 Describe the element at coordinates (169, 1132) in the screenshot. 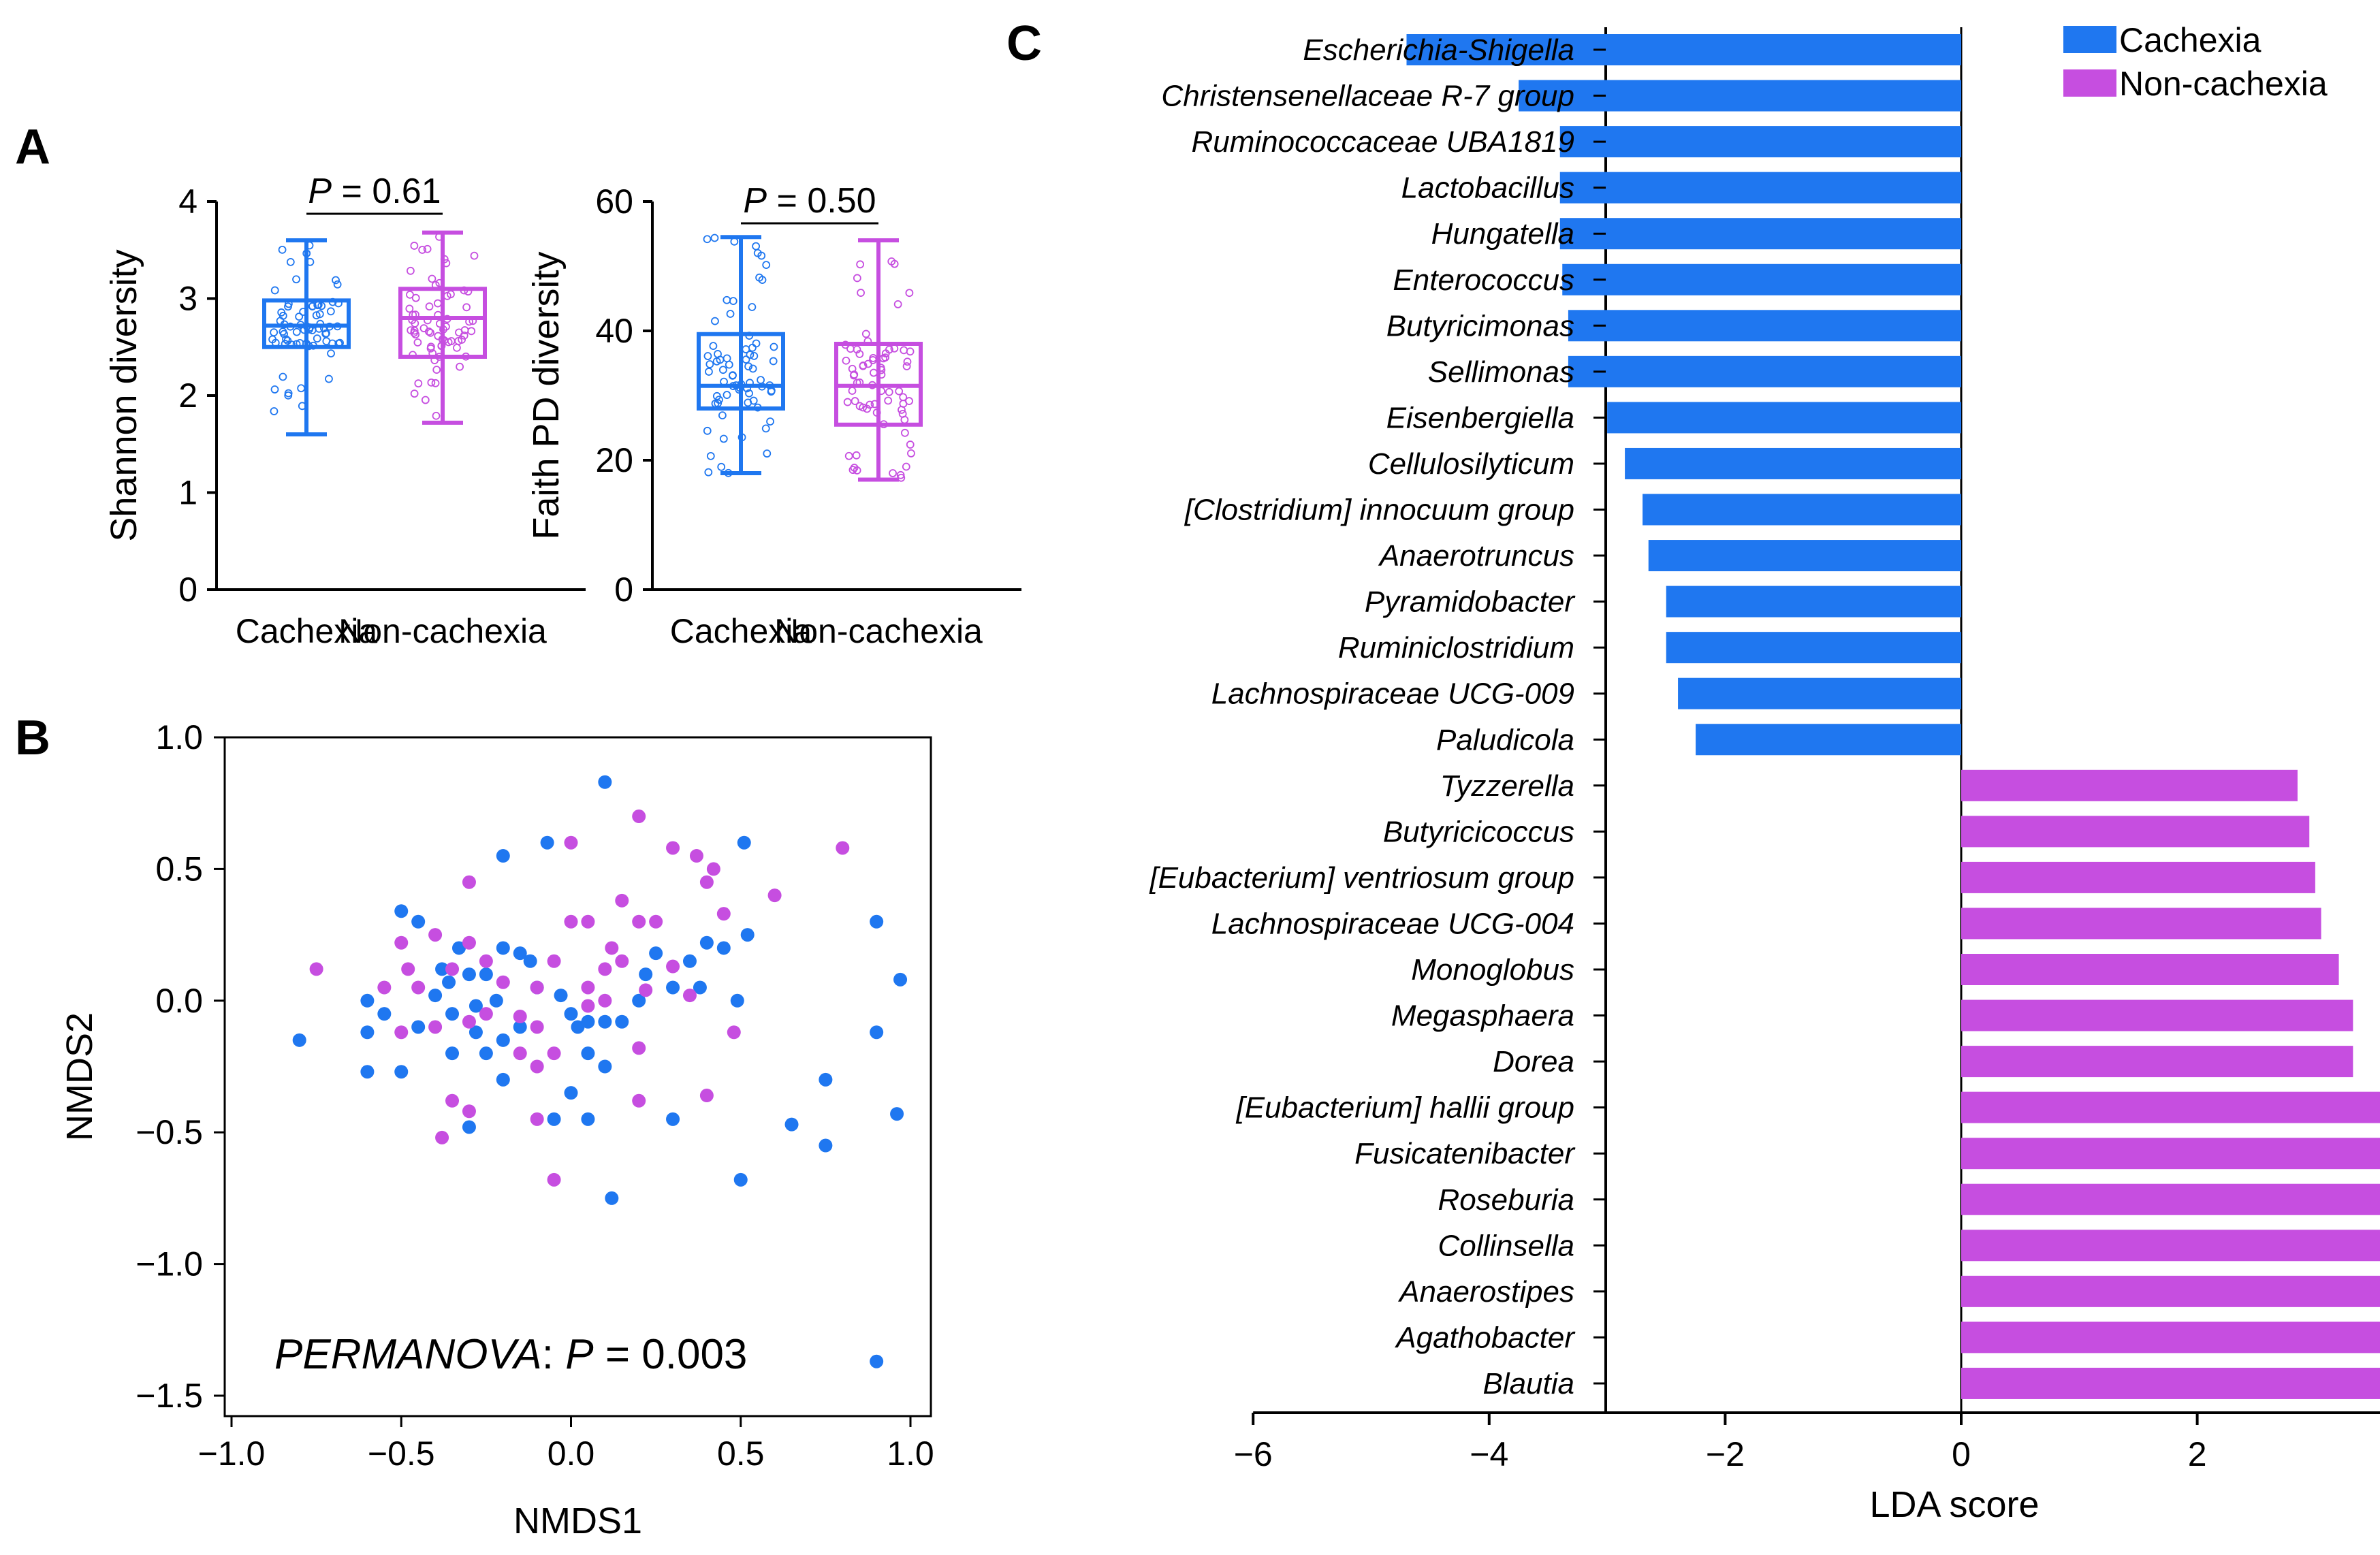

I see `y-tick-label: −0.5` at that location.